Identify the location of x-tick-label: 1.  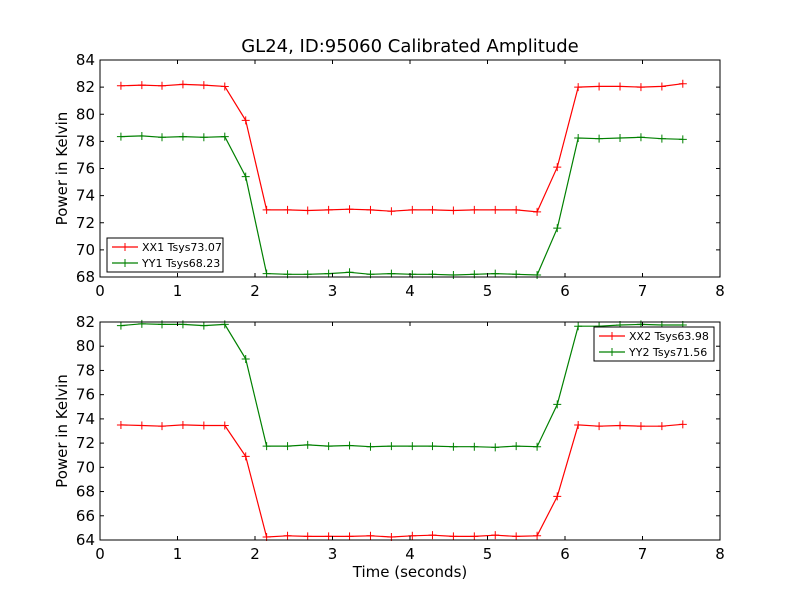
(178, 554).